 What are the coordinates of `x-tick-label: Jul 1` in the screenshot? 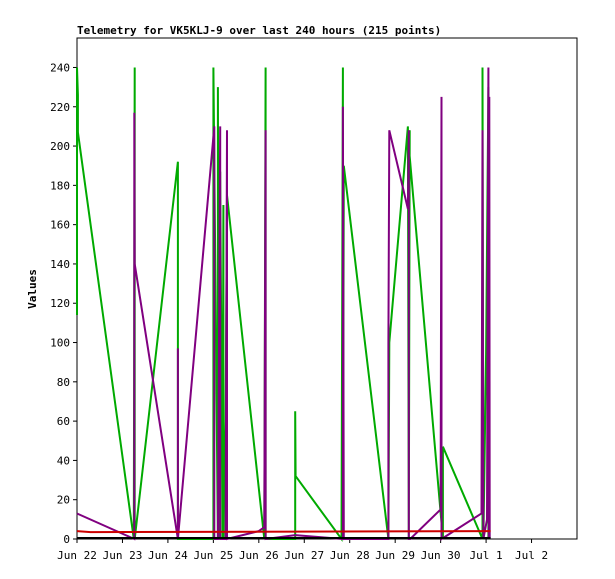 It's located at (486, 555).